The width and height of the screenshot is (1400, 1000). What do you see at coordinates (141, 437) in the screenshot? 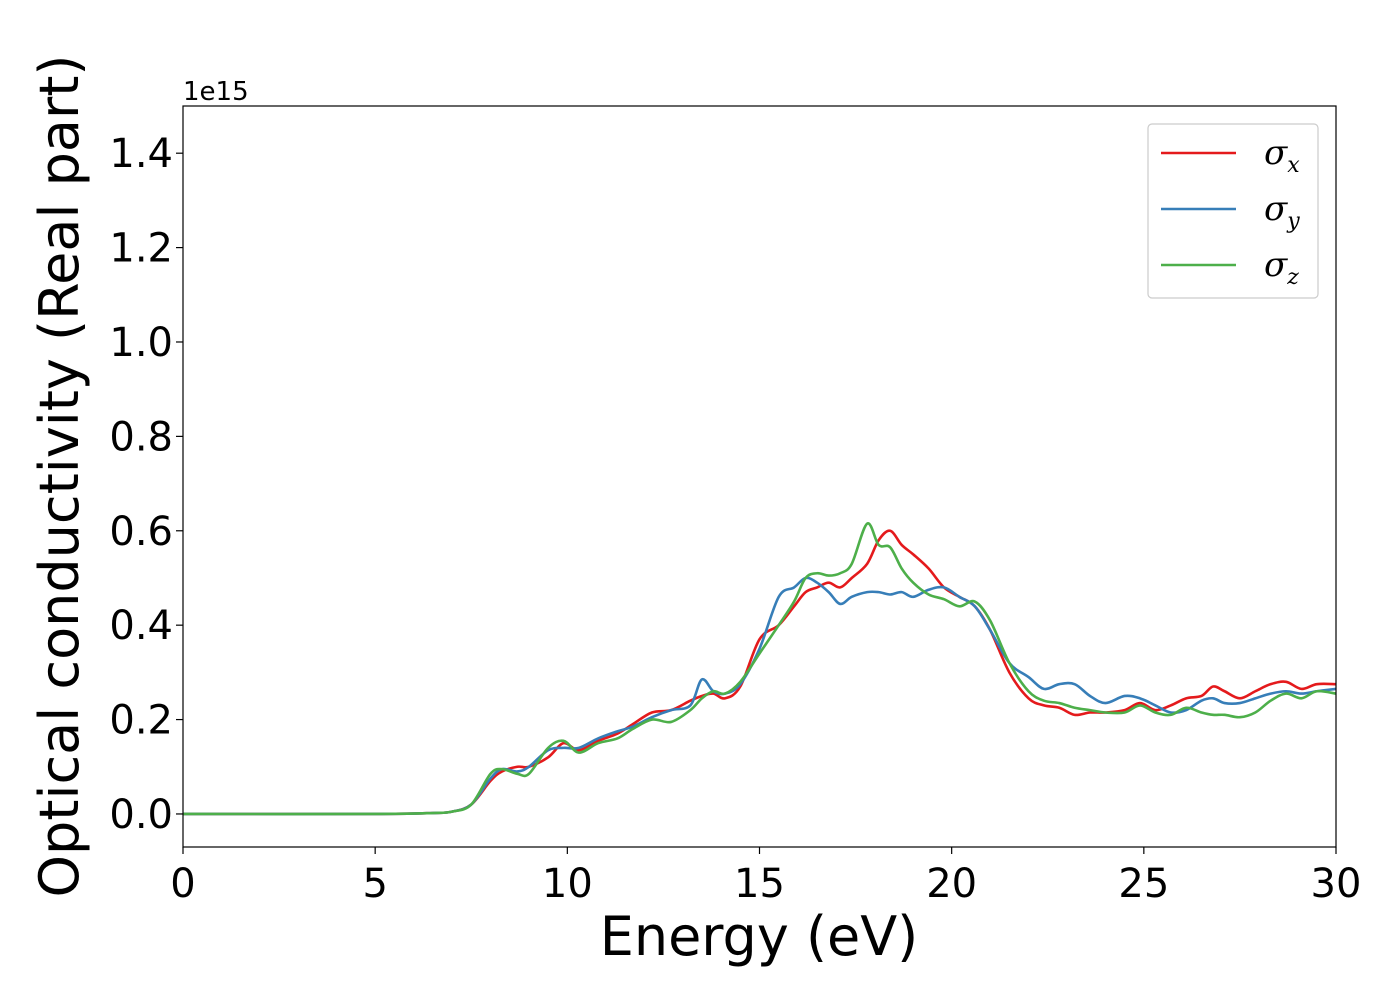
I see `y-tick-label: 0.8` at bounding box center [141, 437].